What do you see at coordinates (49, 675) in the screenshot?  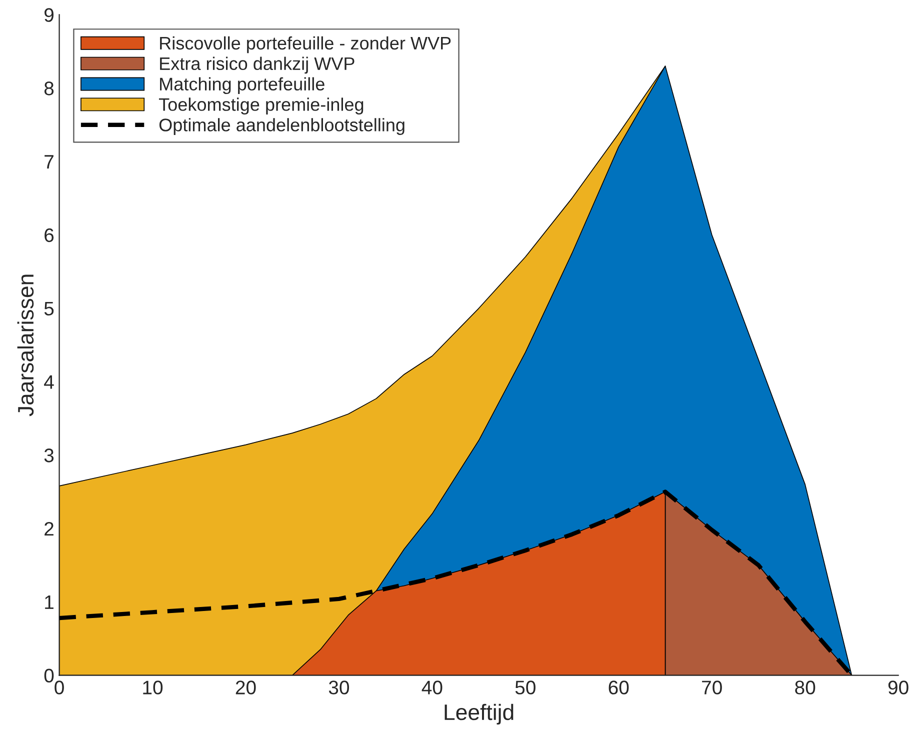 I see `y-tick-label: 0` at bounding box center [49, 675].